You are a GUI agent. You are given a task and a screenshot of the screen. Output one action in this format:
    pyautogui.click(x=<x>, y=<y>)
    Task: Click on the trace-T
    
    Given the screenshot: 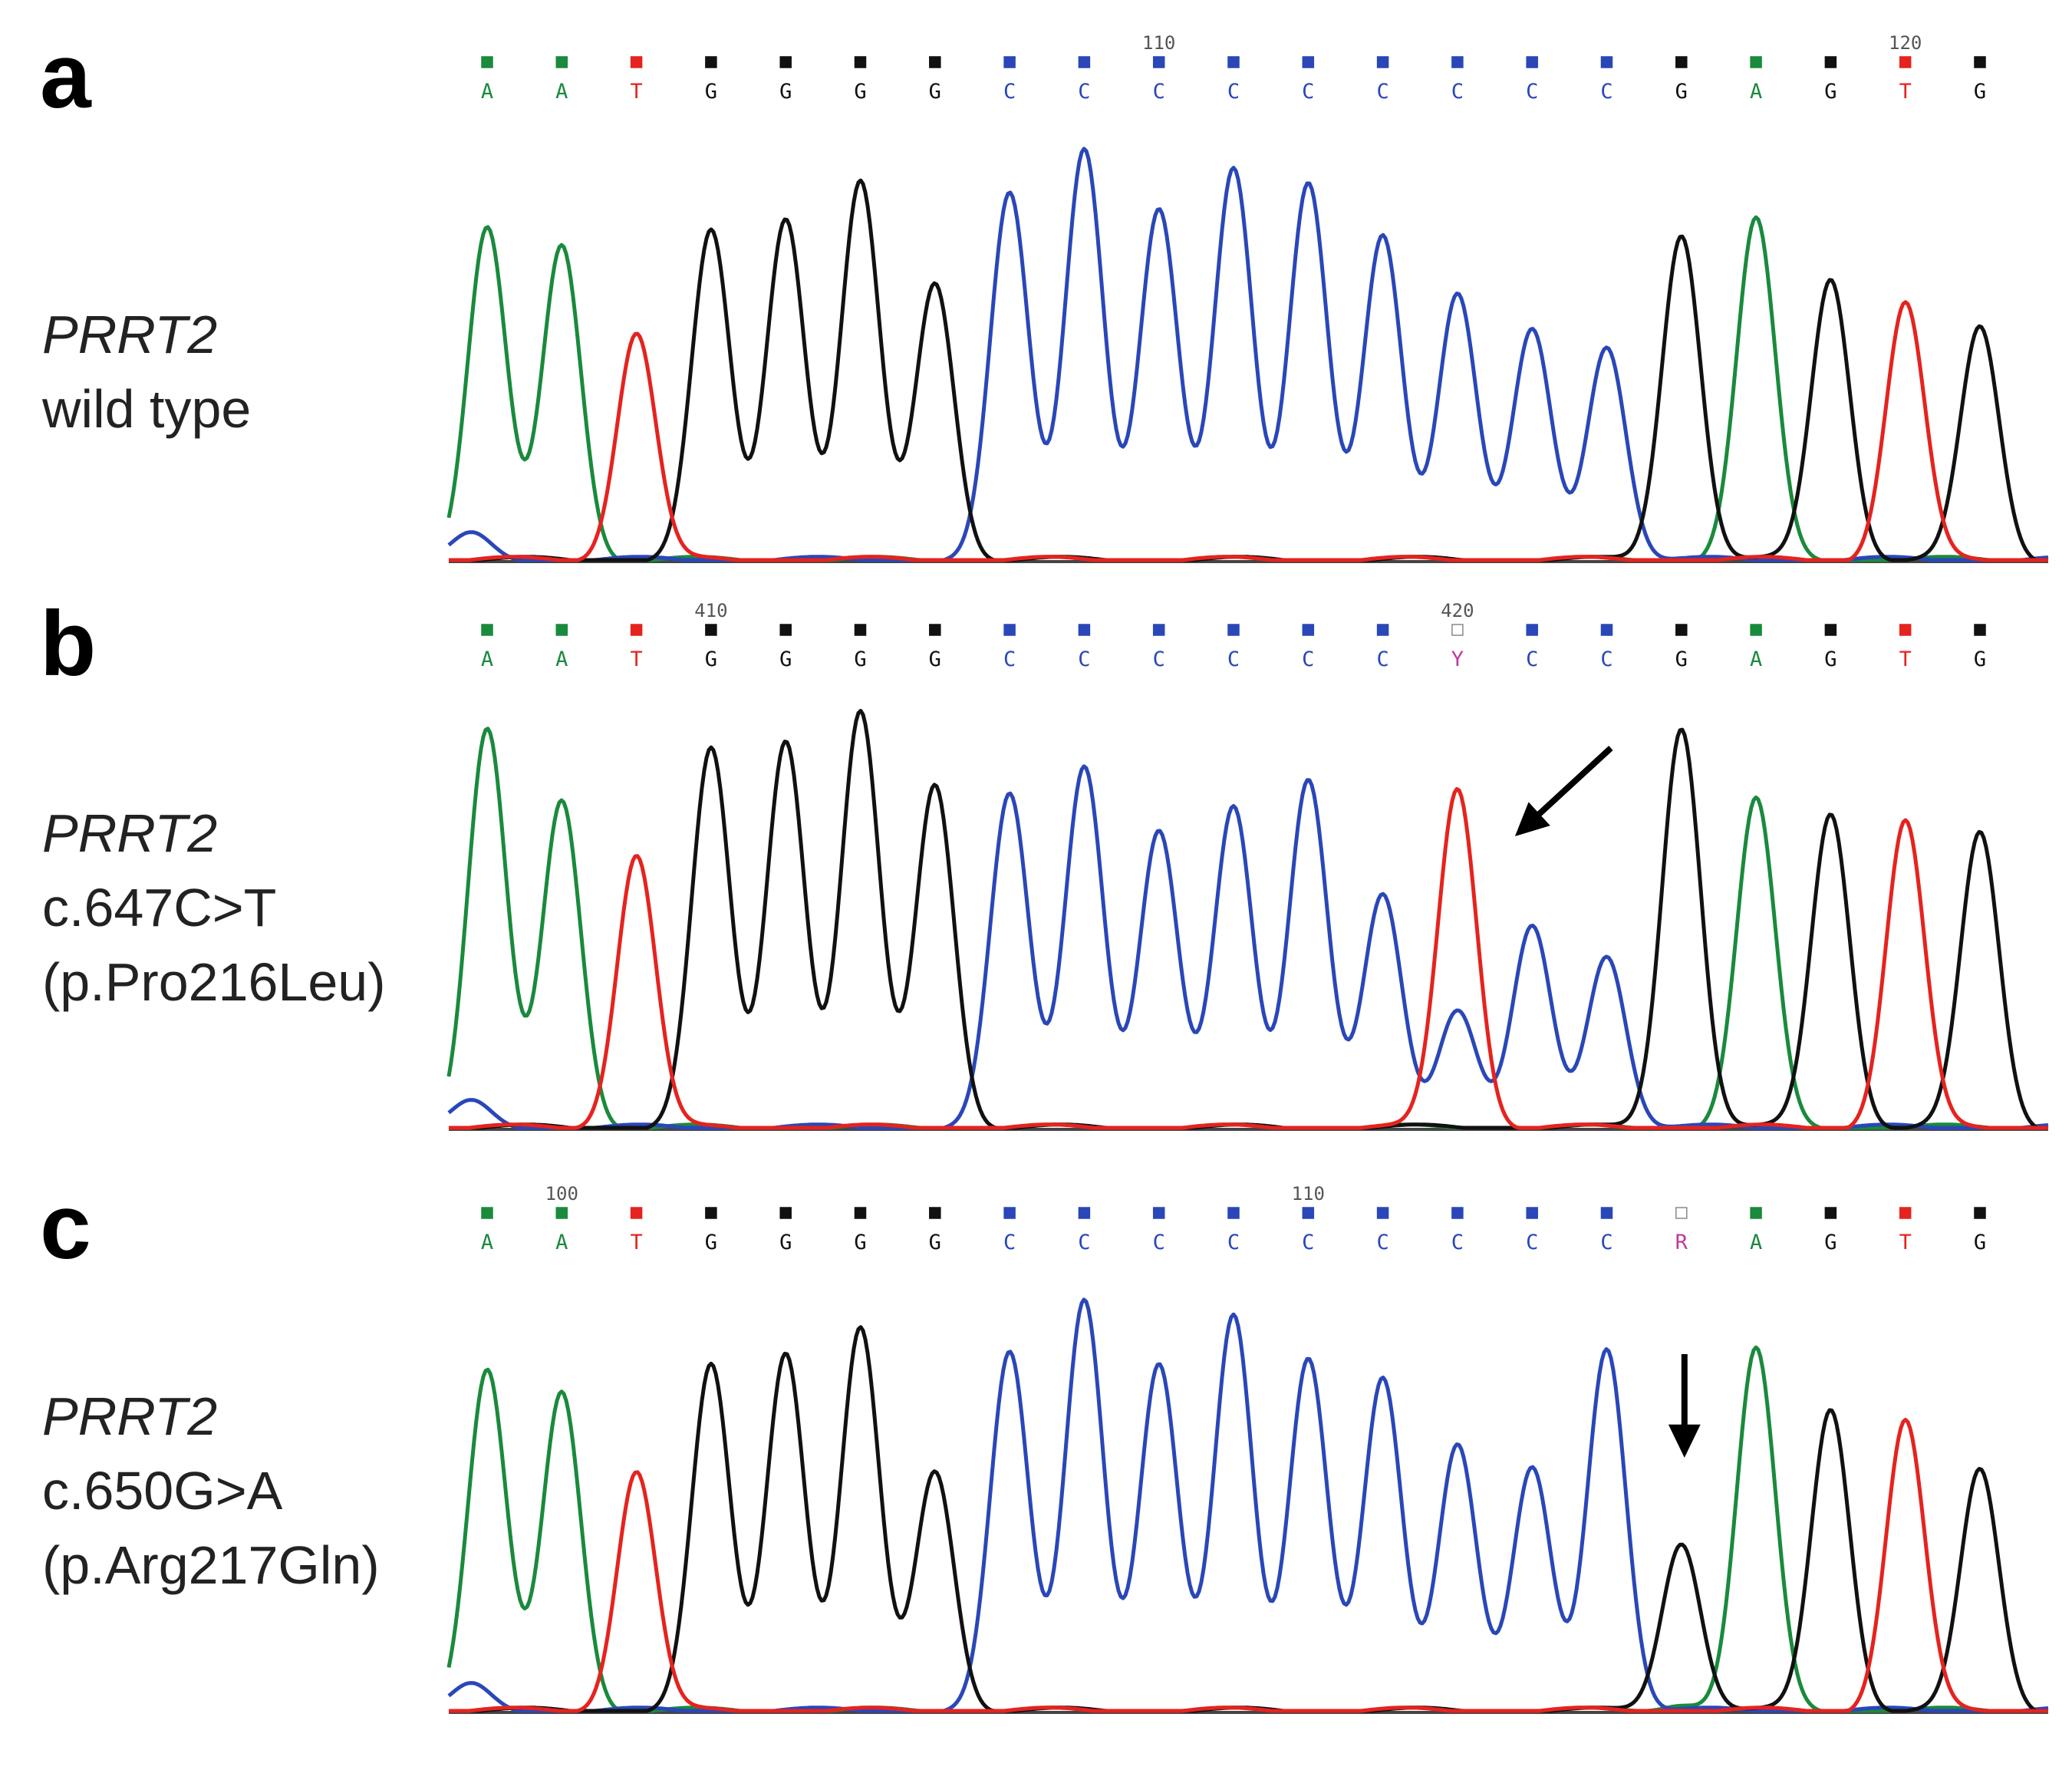 What is the action you would take?
    pyautogui.click(x=1248, y=431)
    